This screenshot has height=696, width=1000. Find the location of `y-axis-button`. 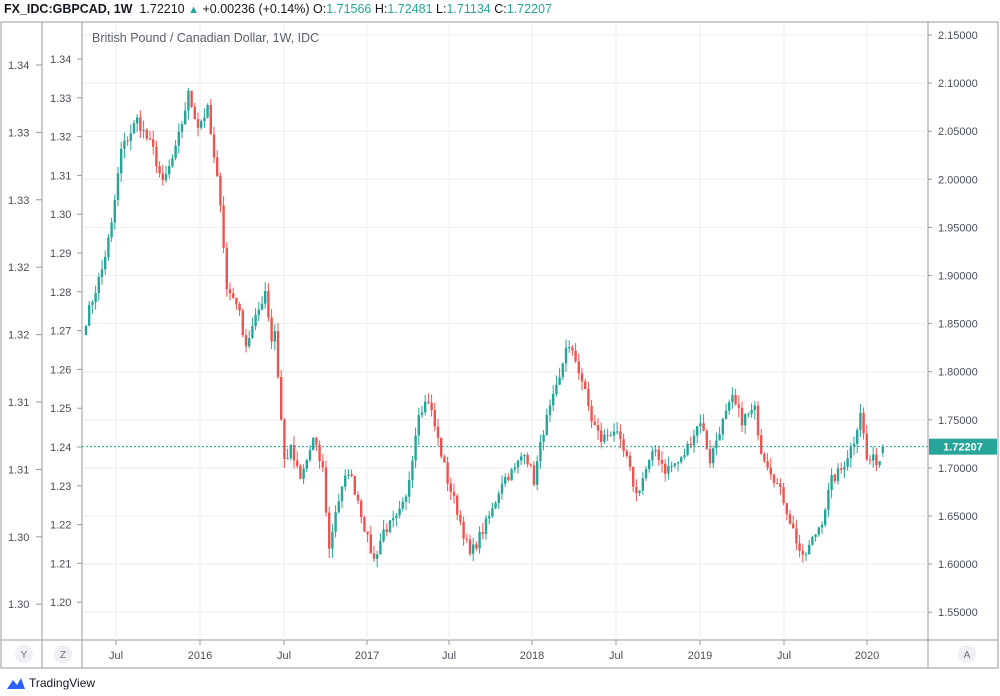

y-axis-button is located at coordinates (24, 654).